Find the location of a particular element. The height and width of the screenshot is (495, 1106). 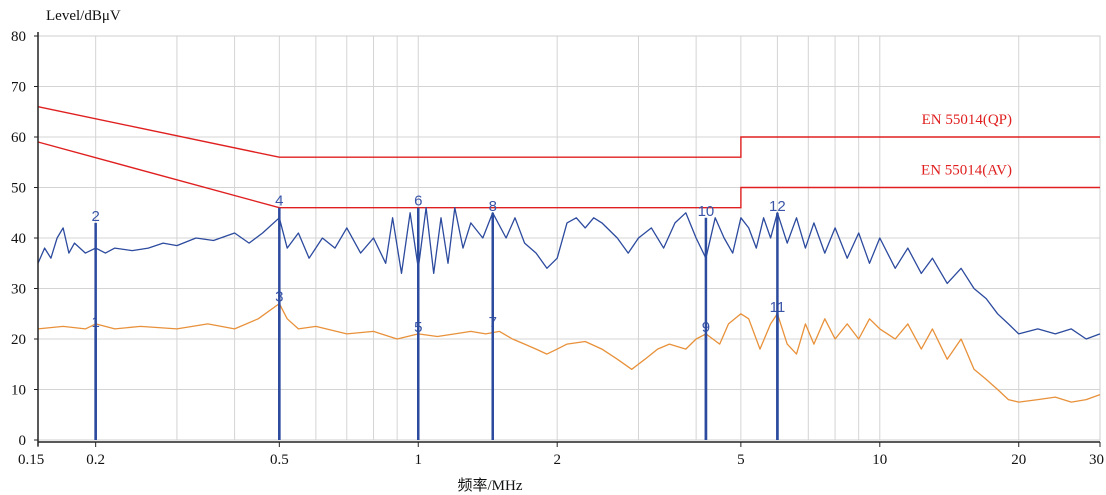

y-tick-label: 20 is located at coordinates (18, 340).